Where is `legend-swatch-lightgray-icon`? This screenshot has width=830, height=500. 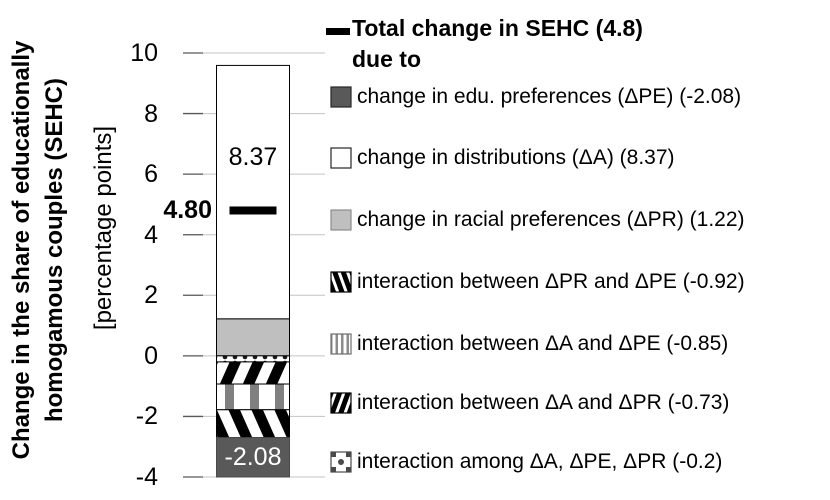
legend-swatch-lightgray-icon is located at coordinates (341, 220).